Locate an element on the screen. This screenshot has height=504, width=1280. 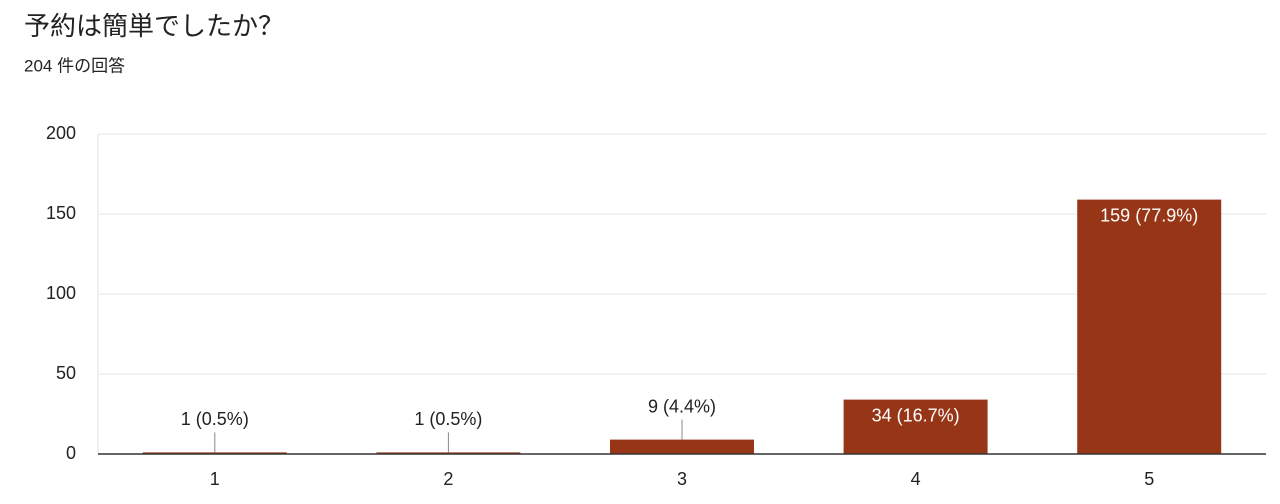
y-tick-label: 150 is located at coordinates (61, 213).